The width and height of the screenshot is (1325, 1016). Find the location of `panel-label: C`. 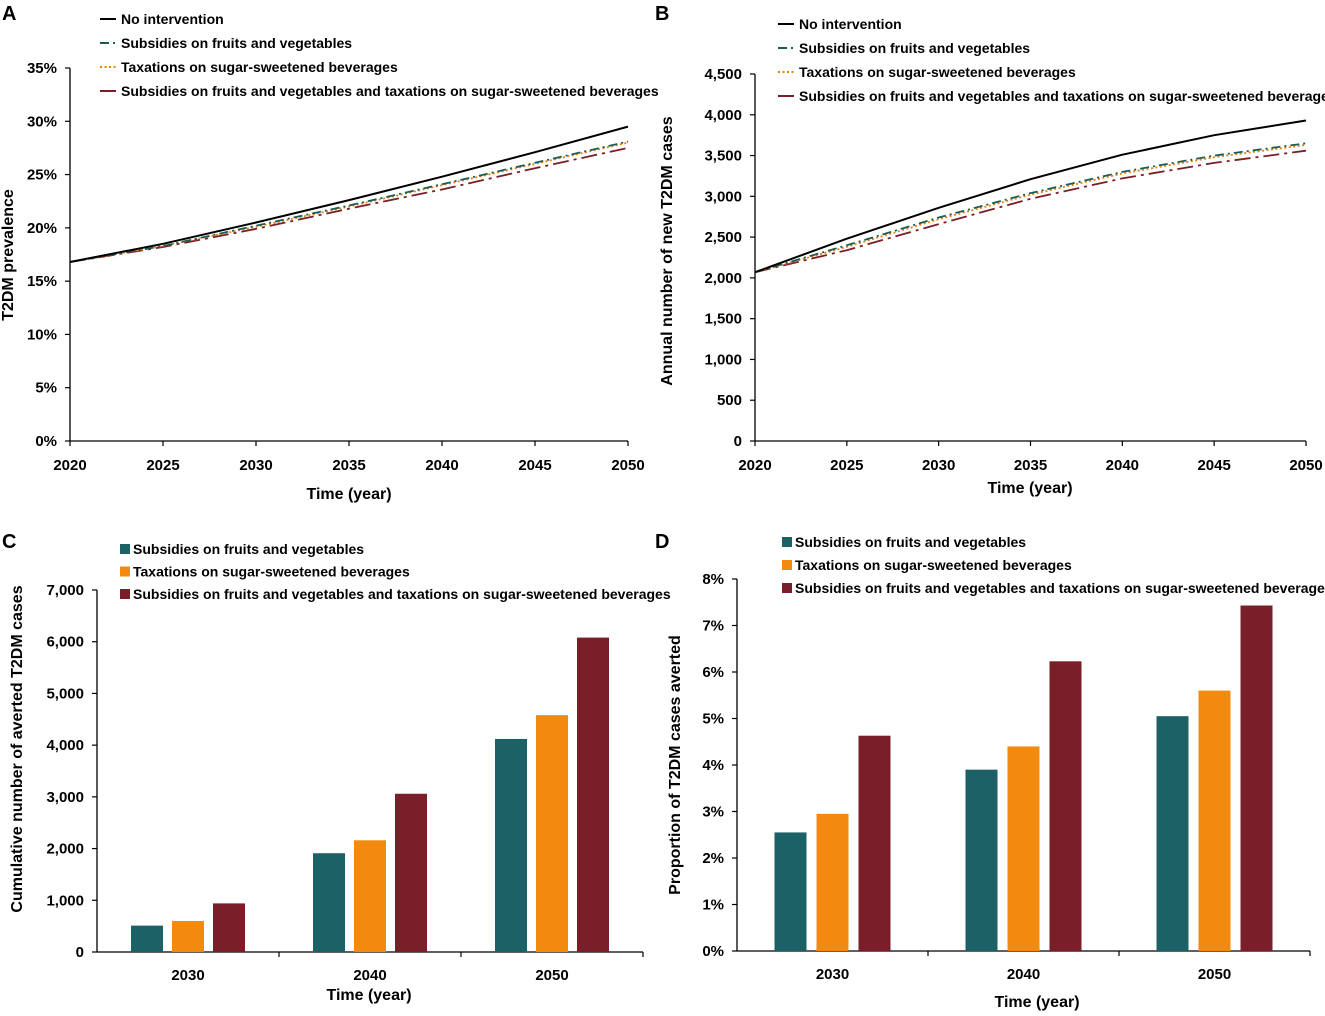

panel-label: C is located at coordinates (9, 542).